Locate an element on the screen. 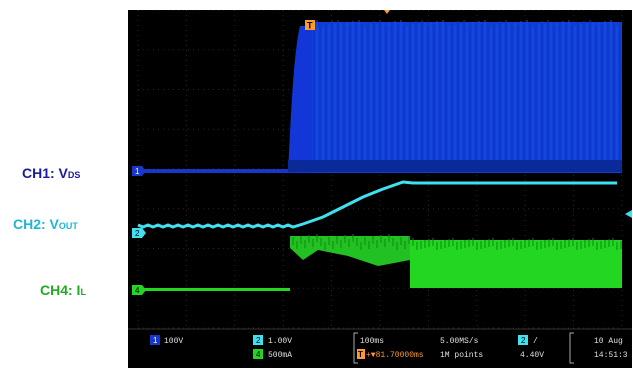 The width and height of the screenshot is (633, 368). ch4-waveform is located at coordinates (380, 262).